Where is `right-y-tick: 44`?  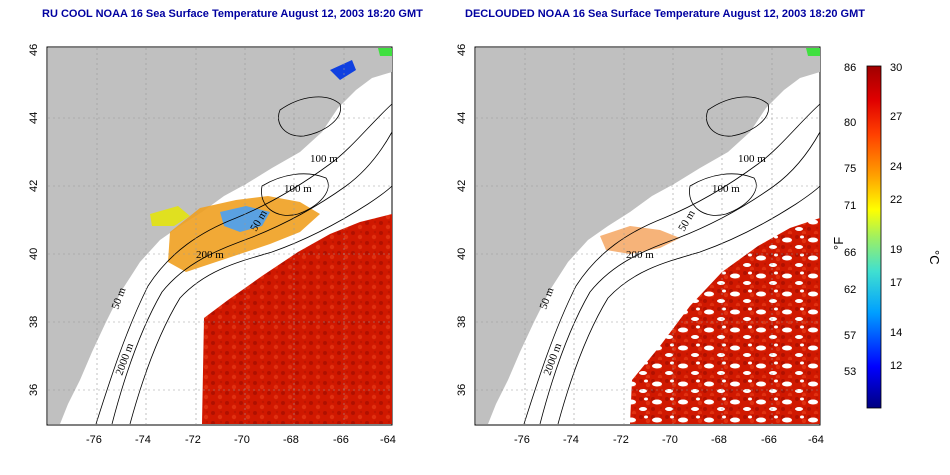 right-y-tick: 44 is located at coordinates (462, 118).